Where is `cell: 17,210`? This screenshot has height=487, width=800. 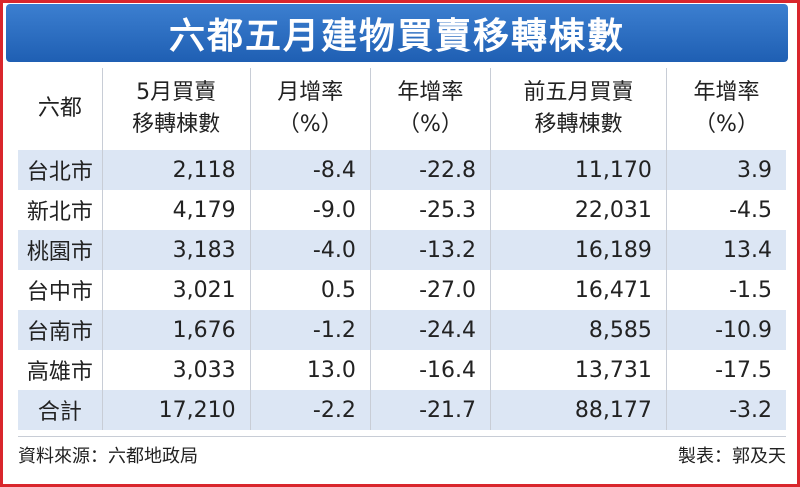 cell: 17,210 is located at coordinates (176, 410).